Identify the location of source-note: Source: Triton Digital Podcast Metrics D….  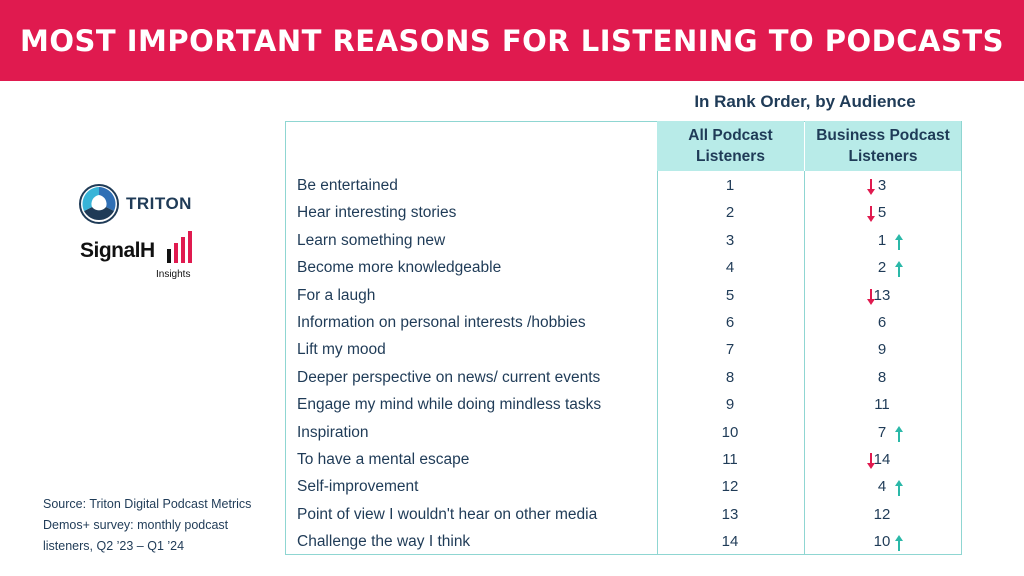
(147, 525).